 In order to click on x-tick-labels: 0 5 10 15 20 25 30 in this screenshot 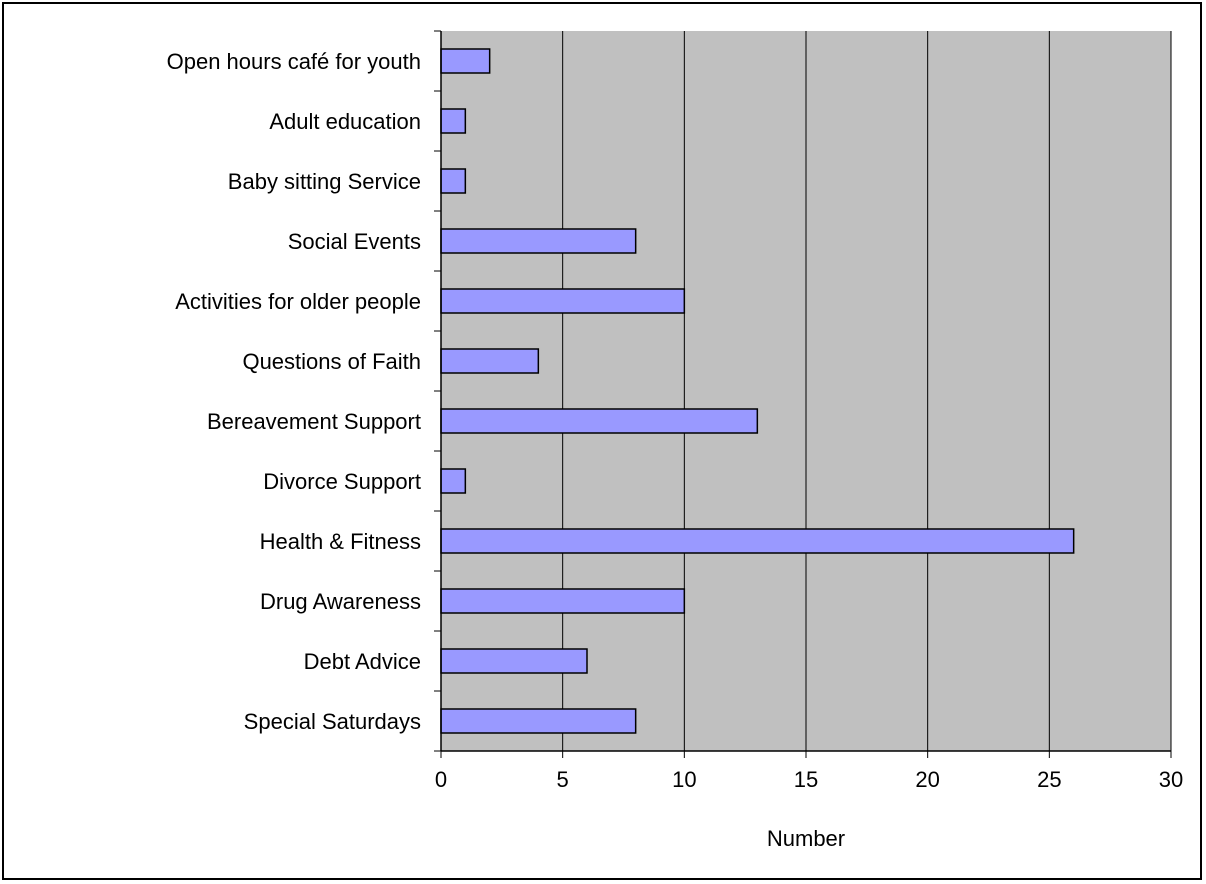, I will do `click(809, 779)`.